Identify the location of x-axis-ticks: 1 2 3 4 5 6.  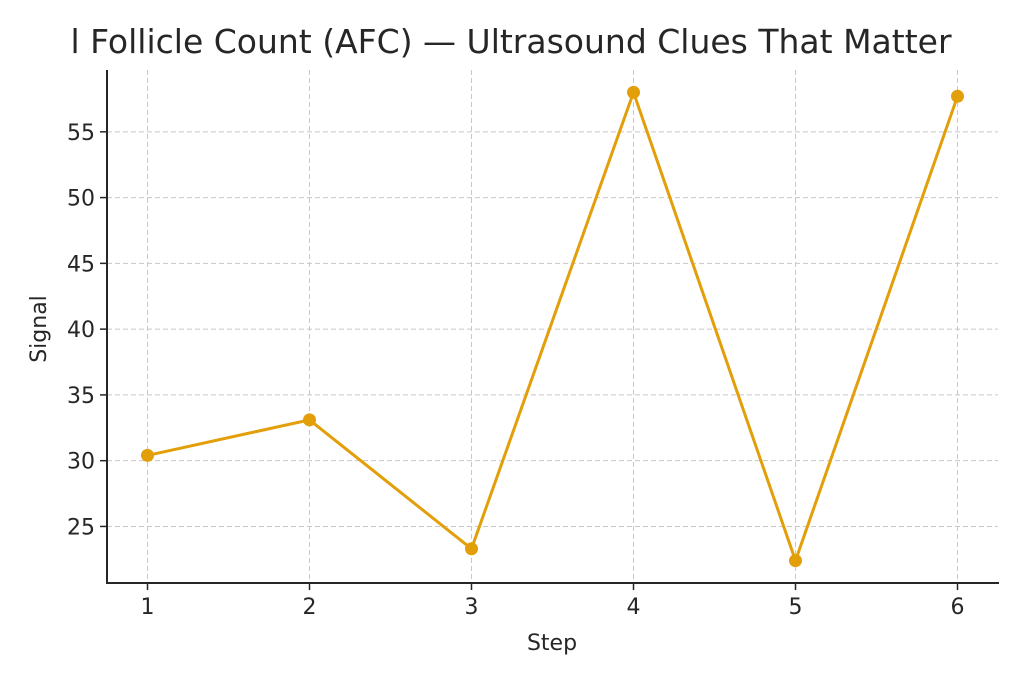
(553, 601).